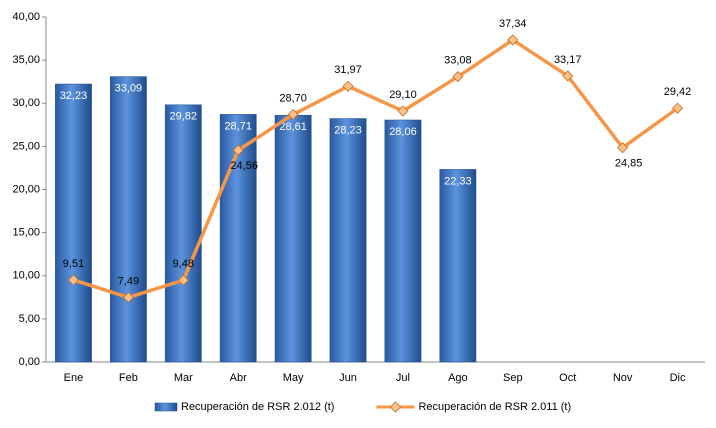  I want to click on line-value-label: 28,70, so click(293, 98).